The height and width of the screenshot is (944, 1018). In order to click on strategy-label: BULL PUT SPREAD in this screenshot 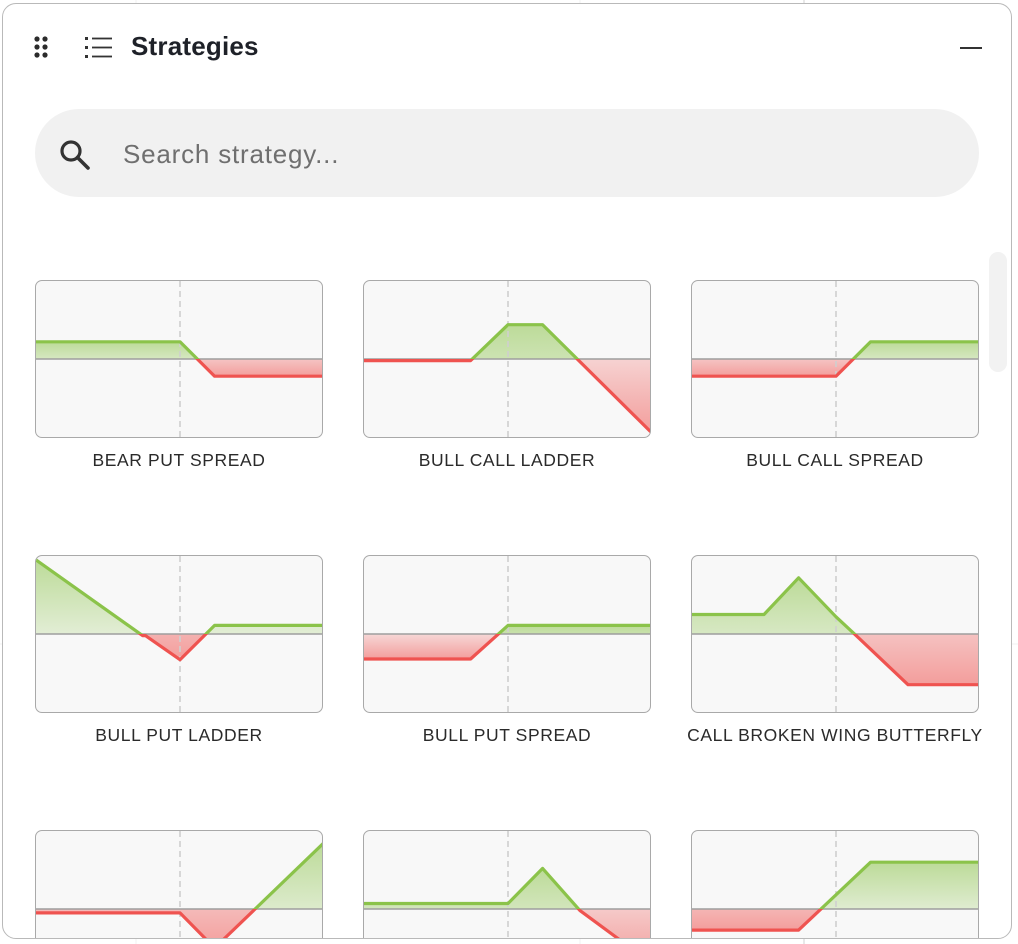, I will do `click(507, 735)`.